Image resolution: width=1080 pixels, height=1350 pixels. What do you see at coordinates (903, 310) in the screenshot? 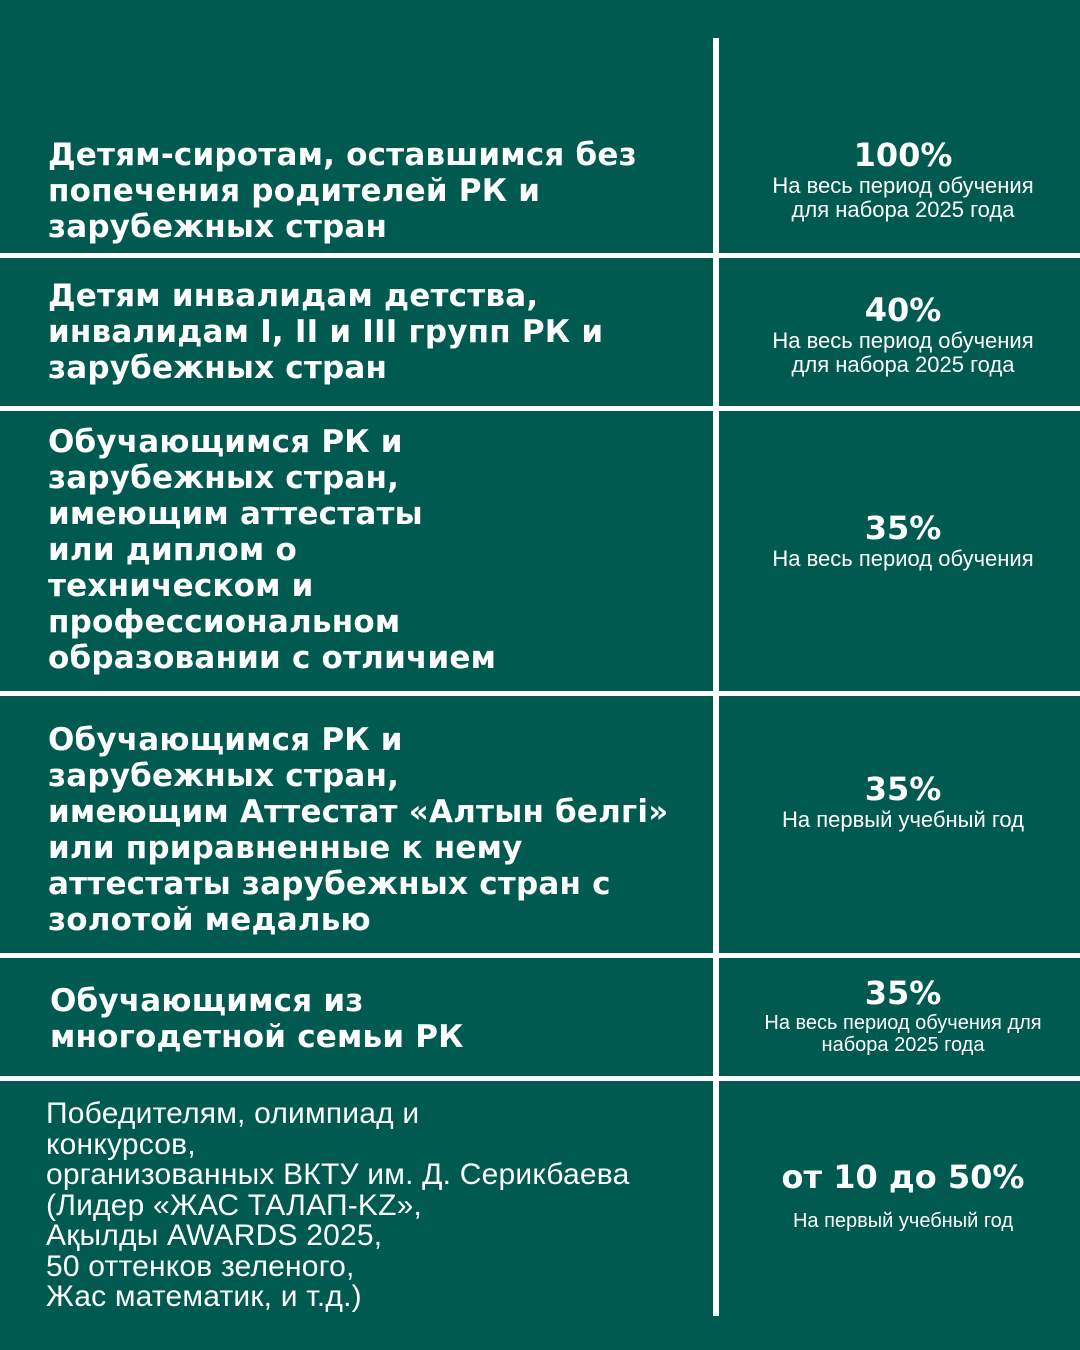
I see `row-2-discount: 40%` at bounding box center [903, 310].